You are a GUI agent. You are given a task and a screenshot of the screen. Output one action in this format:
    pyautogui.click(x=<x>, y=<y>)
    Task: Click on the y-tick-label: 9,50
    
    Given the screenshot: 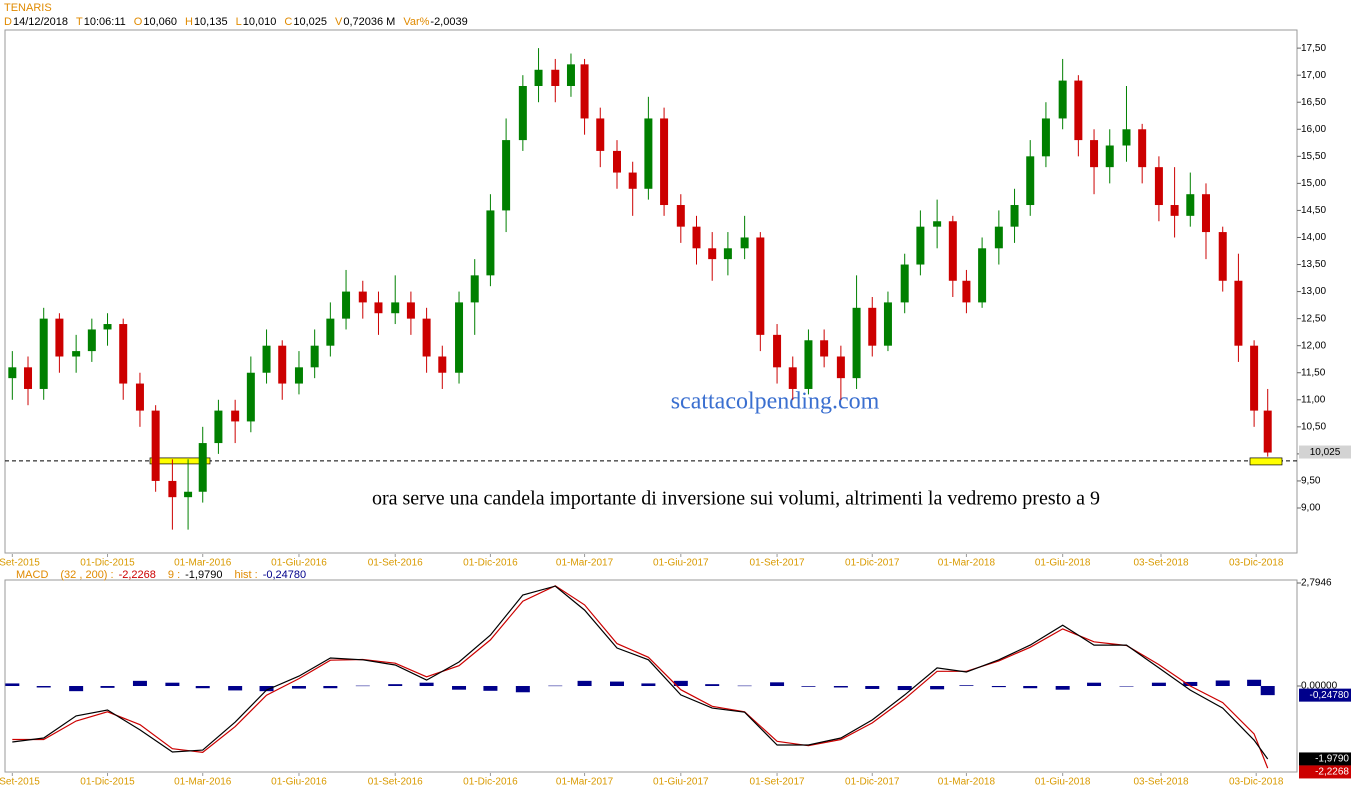 What is the action you would take?
    pyautogui.click(x=1311, y=481)
    